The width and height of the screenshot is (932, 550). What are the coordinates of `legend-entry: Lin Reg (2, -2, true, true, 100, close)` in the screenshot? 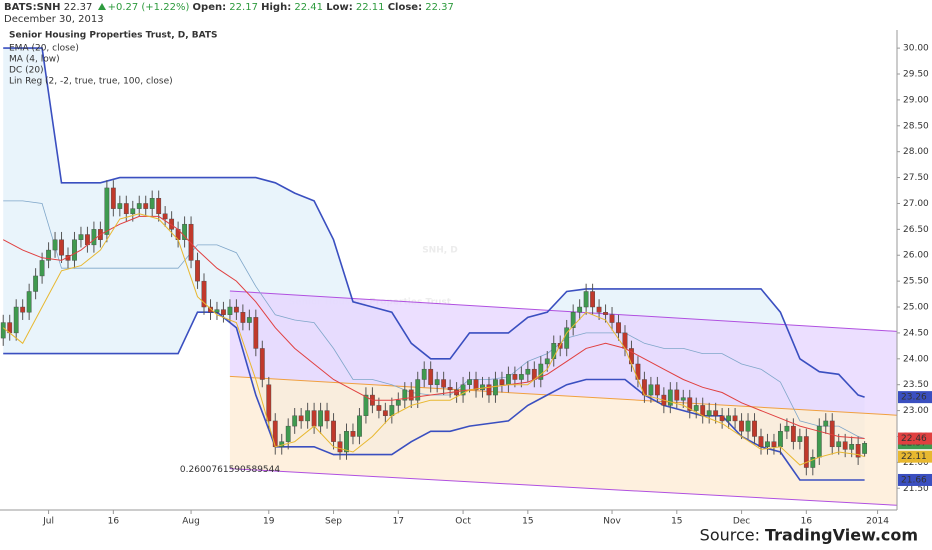 It's located at (91, 82).